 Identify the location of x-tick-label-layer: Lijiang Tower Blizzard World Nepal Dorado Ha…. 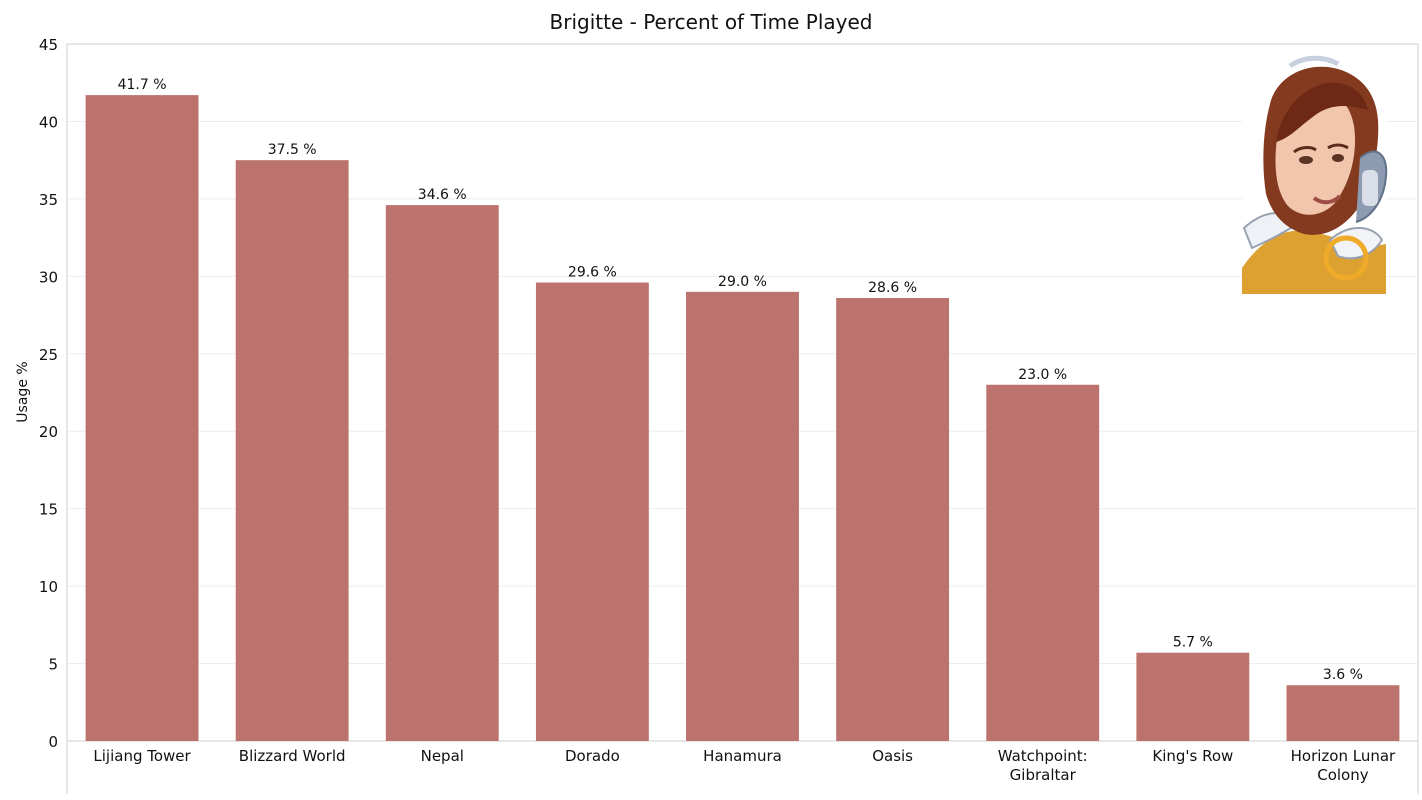
(744, 765).